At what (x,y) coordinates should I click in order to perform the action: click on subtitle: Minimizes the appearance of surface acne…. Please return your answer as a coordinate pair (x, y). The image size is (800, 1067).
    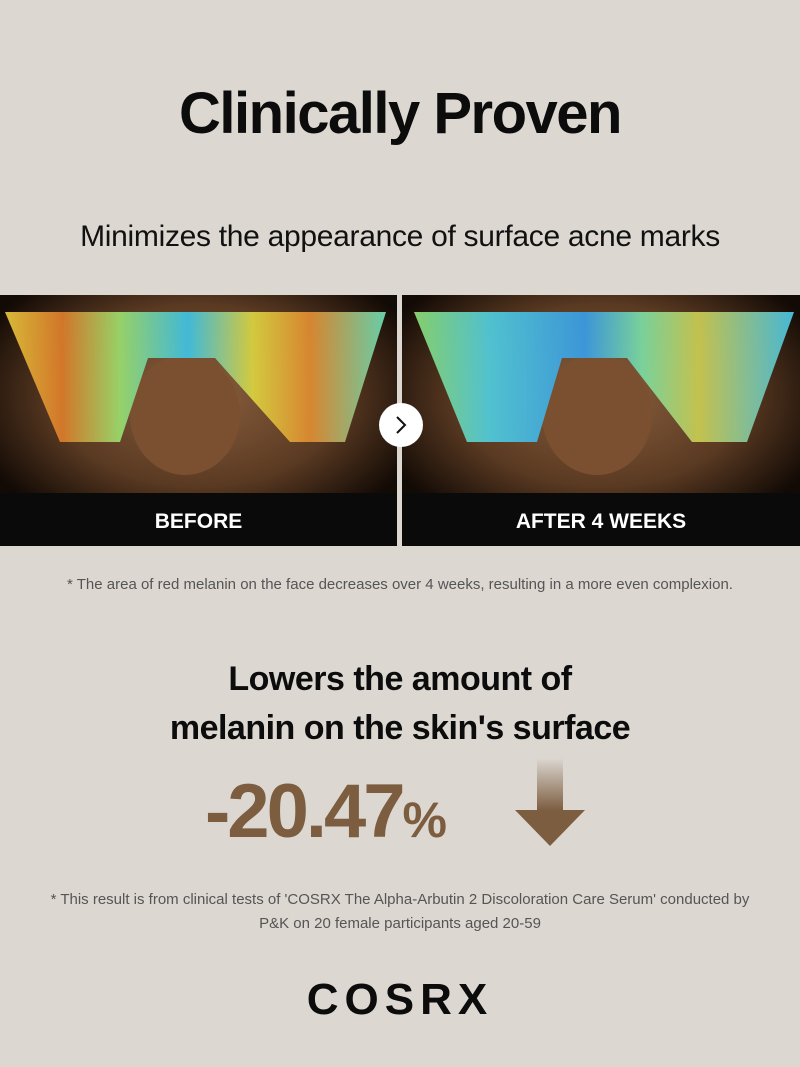
    Looking at the image, I should click on (400, 236).